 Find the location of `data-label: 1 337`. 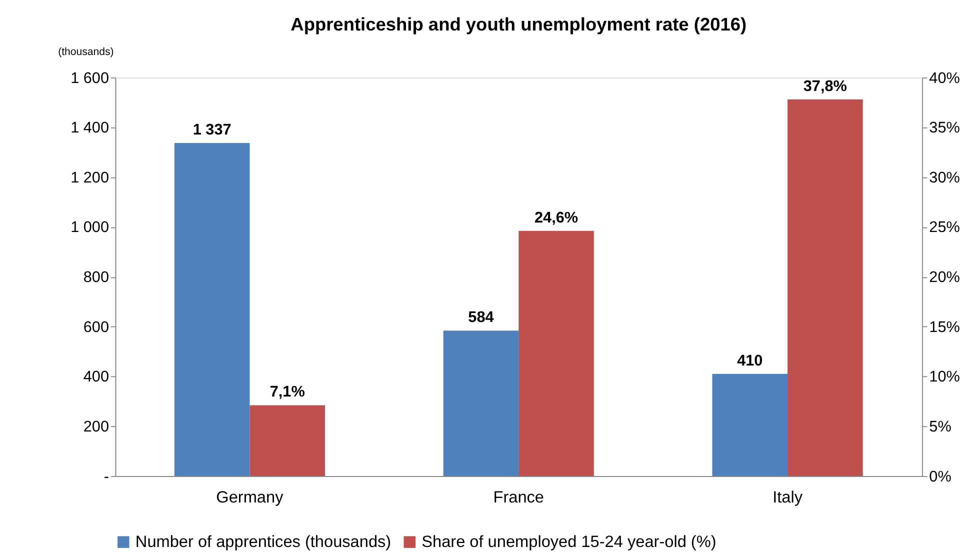

data-label: 1 337 is located at coordinates (212, 129).